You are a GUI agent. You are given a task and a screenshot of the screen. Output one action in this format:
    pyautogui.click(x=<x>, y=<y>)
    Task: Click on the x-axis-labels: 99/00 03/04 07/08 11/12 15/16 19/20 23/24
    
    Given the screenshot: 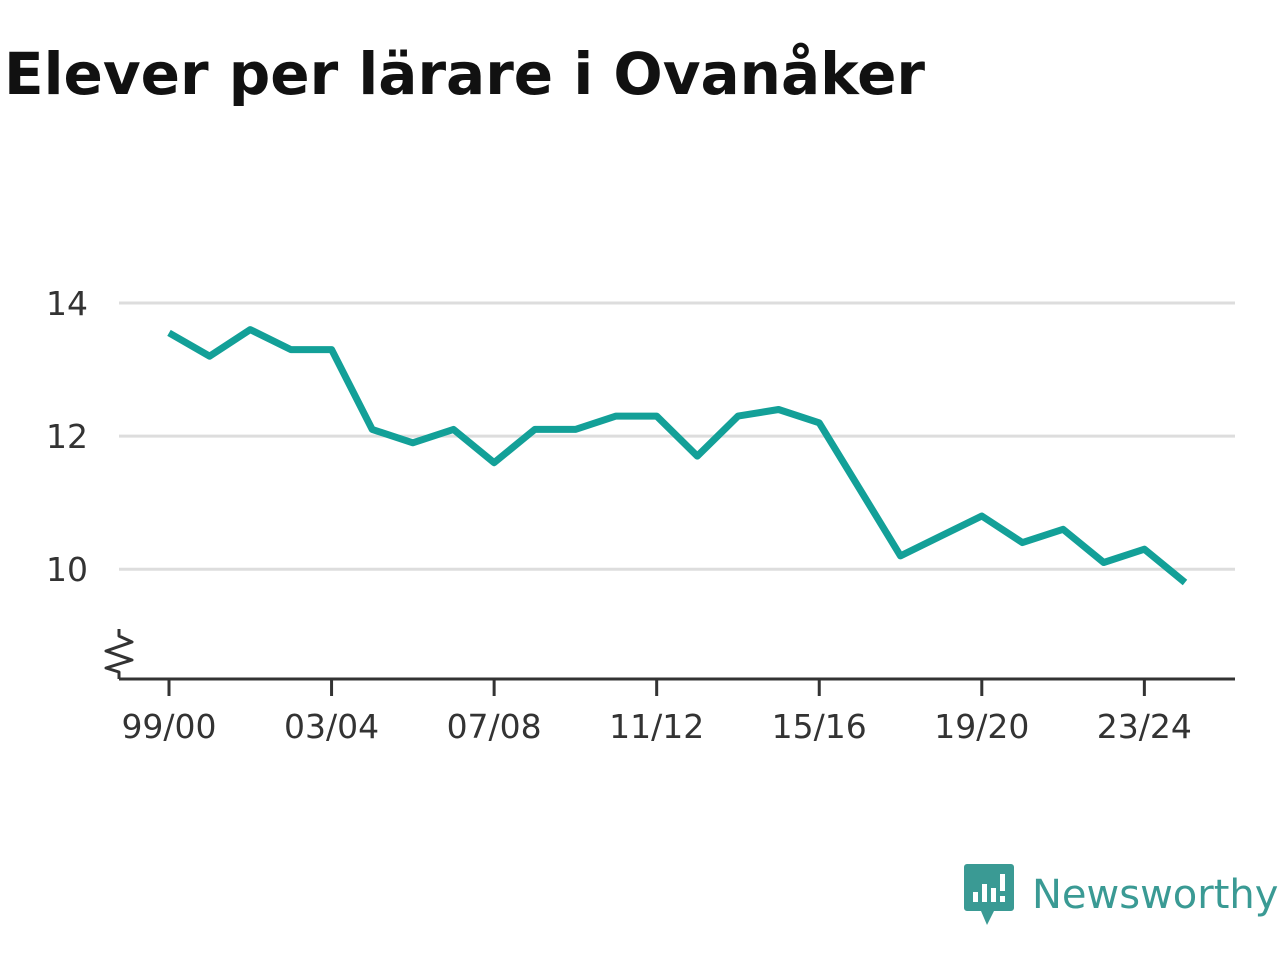 What is the action you would take?
    pyautogui.click(x=656, y=726)
    